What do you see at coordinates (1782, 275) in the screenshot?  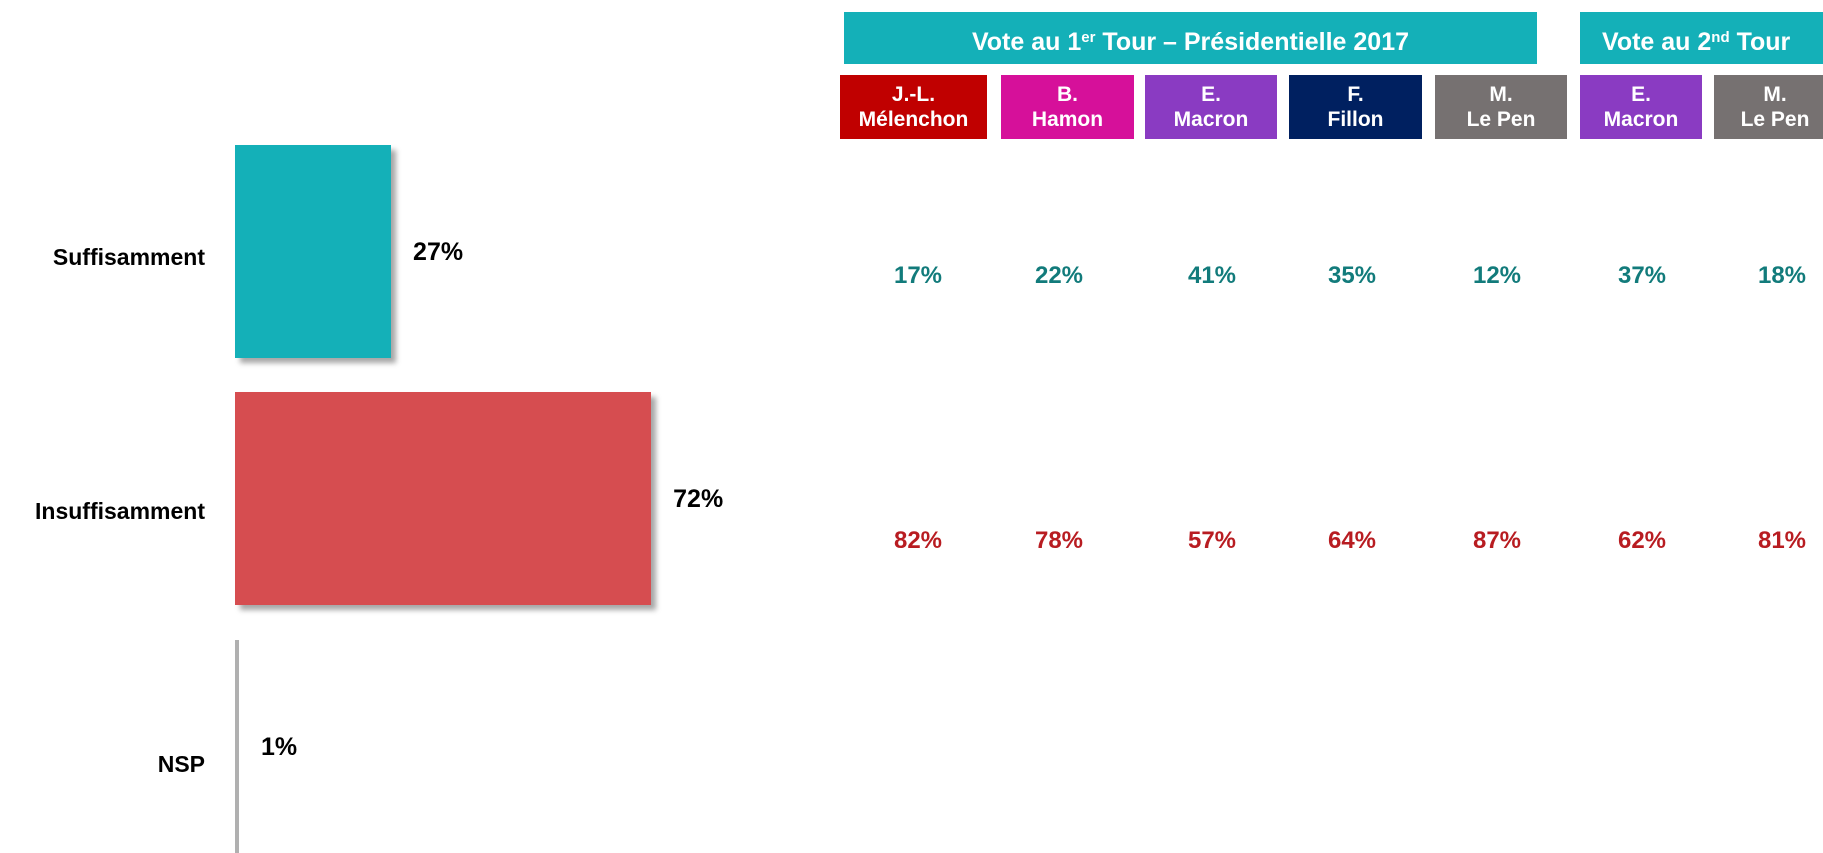 I see `table-cell: 18%` at bounding box center [1782, 275].